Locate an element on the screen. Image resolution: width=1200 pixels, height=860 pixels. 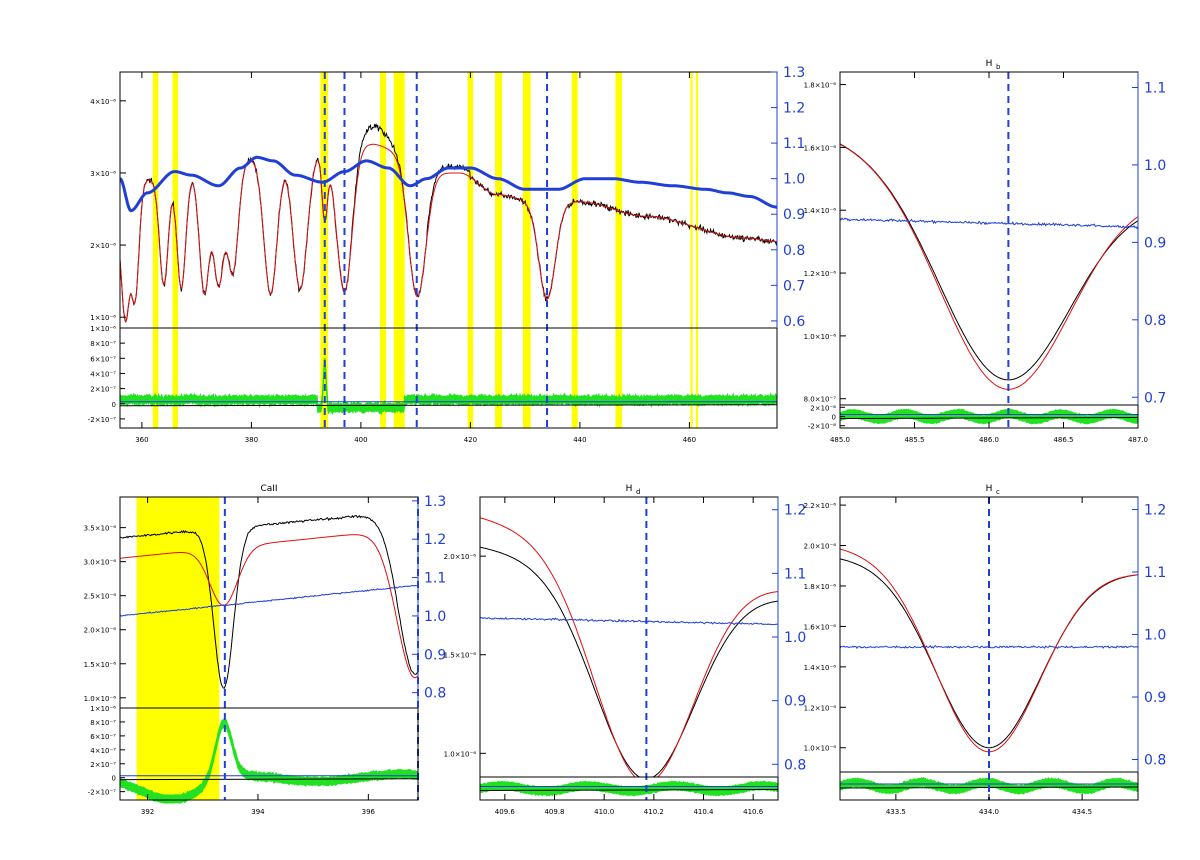
x-tick-label: 409.6 is located at coordinates (505, 812).